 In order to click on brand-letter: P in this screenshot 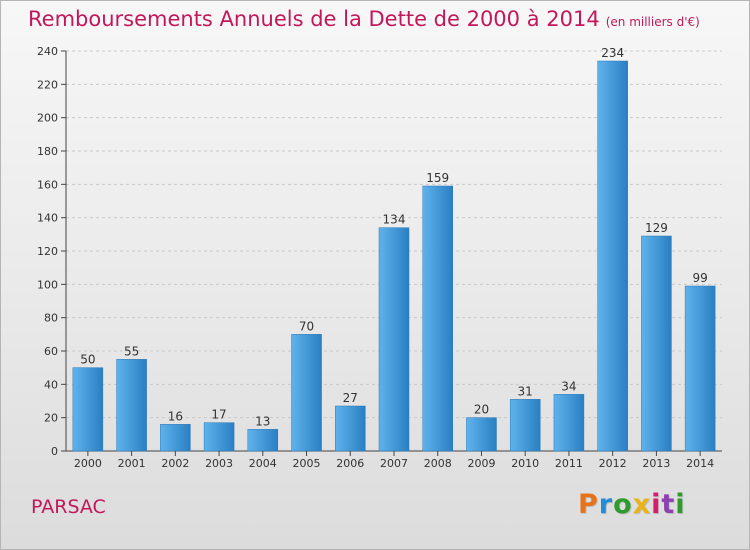, I will do `click(588, 504)`.